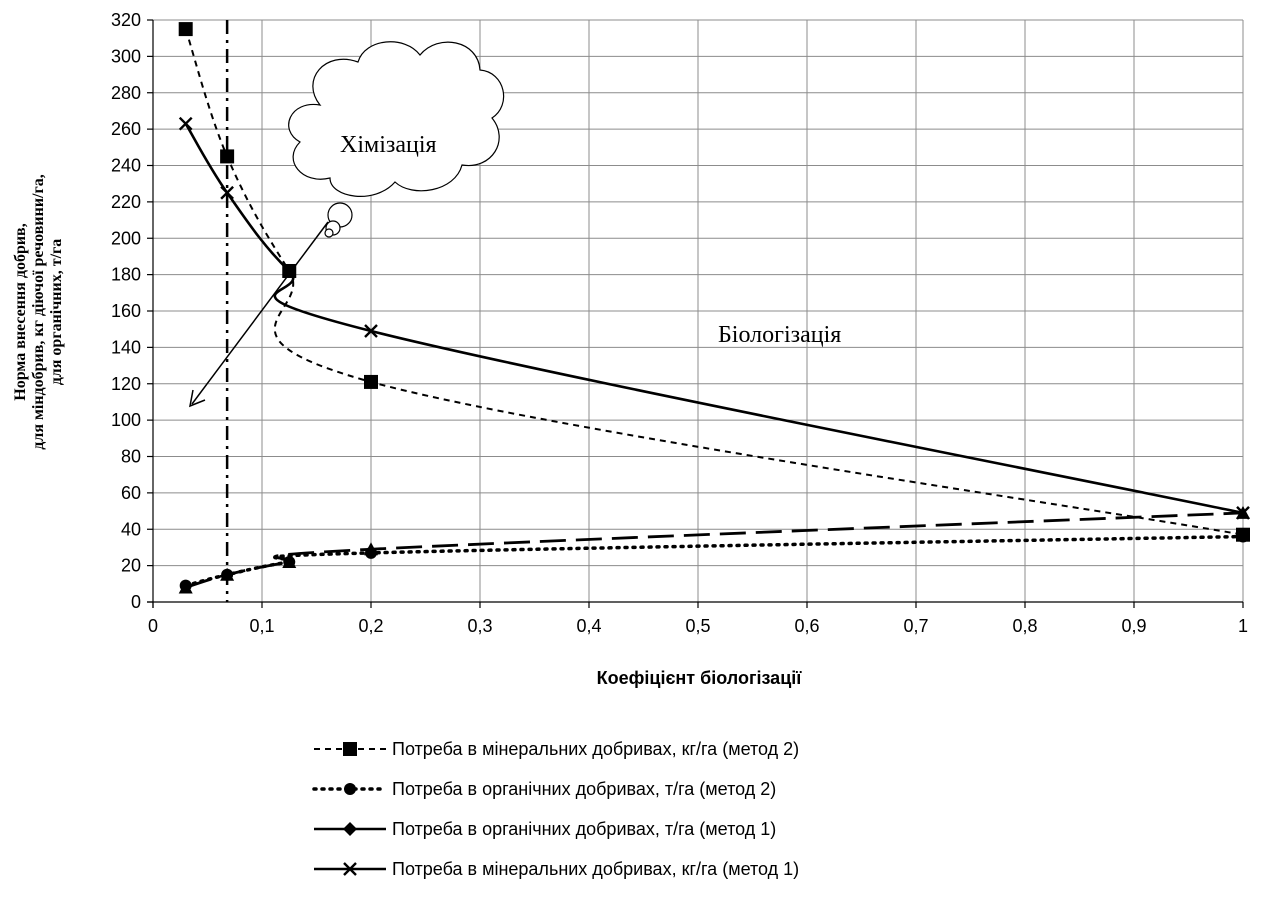 The width and height of the screenshot is (1264, 907). What do you see at coordinates (56, 312) in the screenshot?
I see `y-axis-title-line-3: для органічних, т/га` at bounding box center [56, 312].